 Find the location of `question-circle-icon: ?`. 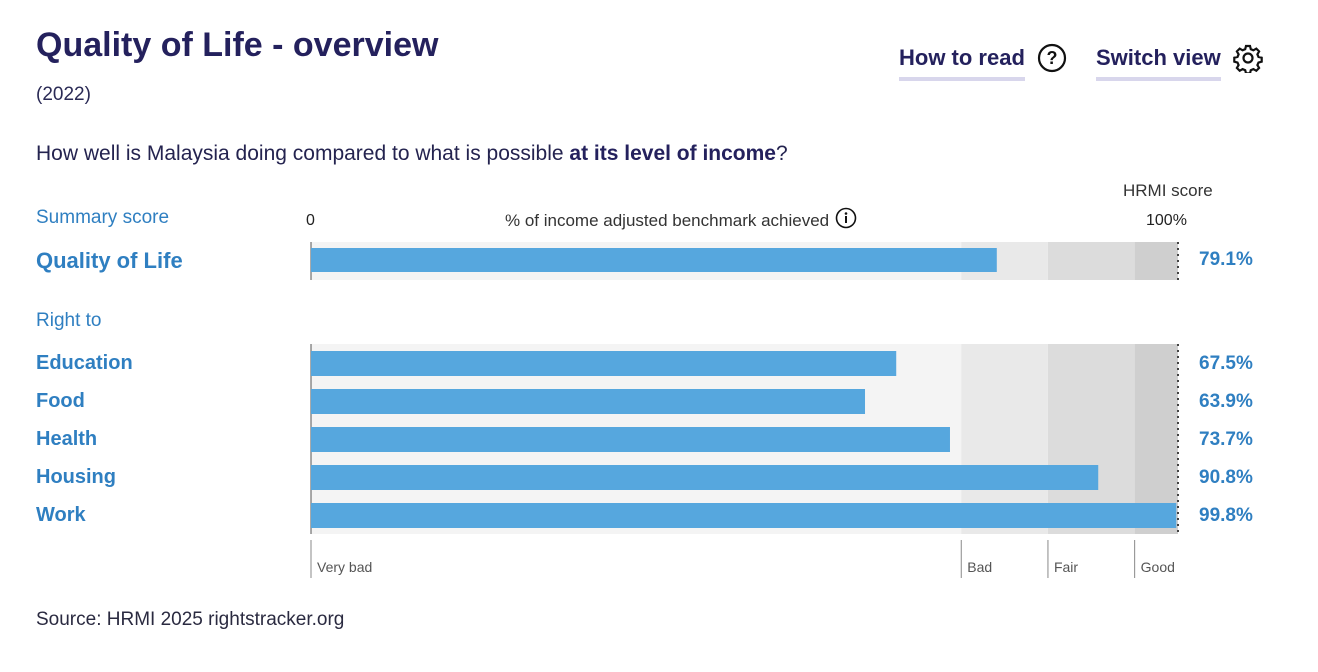

question-circle-icon: ? is located at coordinates (1052, 58).